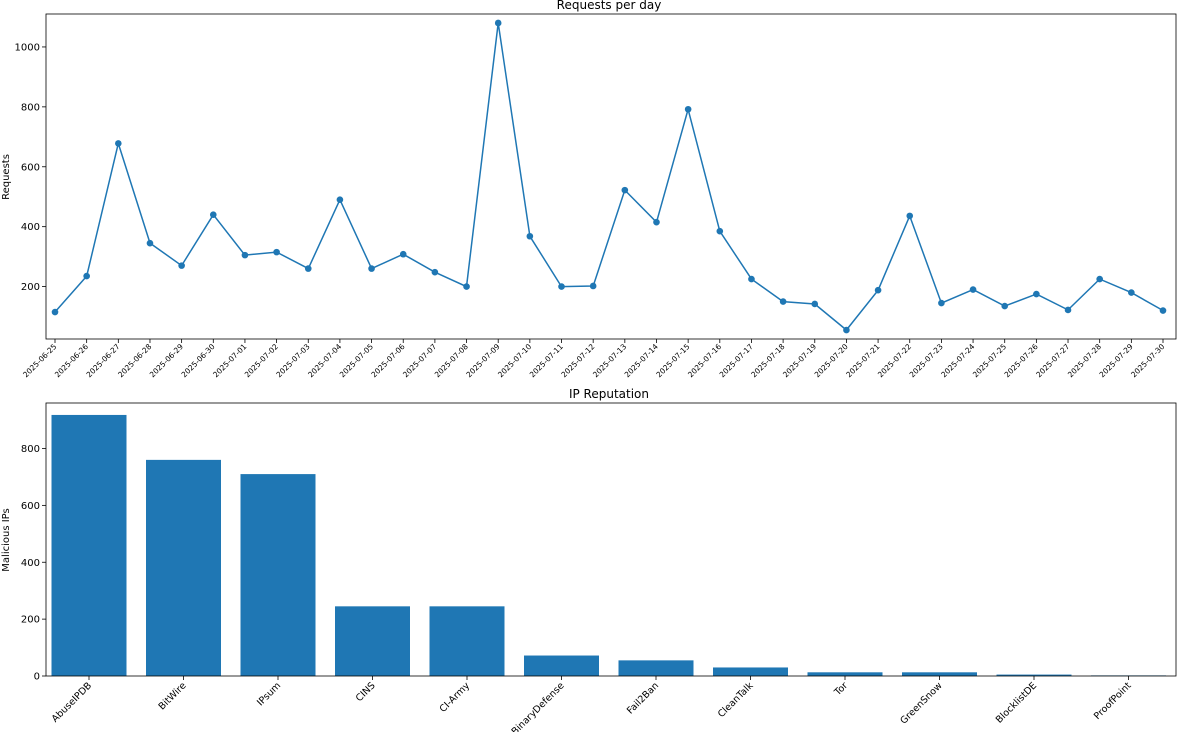  Describe the element at coordinates (561, 665) in the screenshot. I see `bar-binarydefense` at that location.